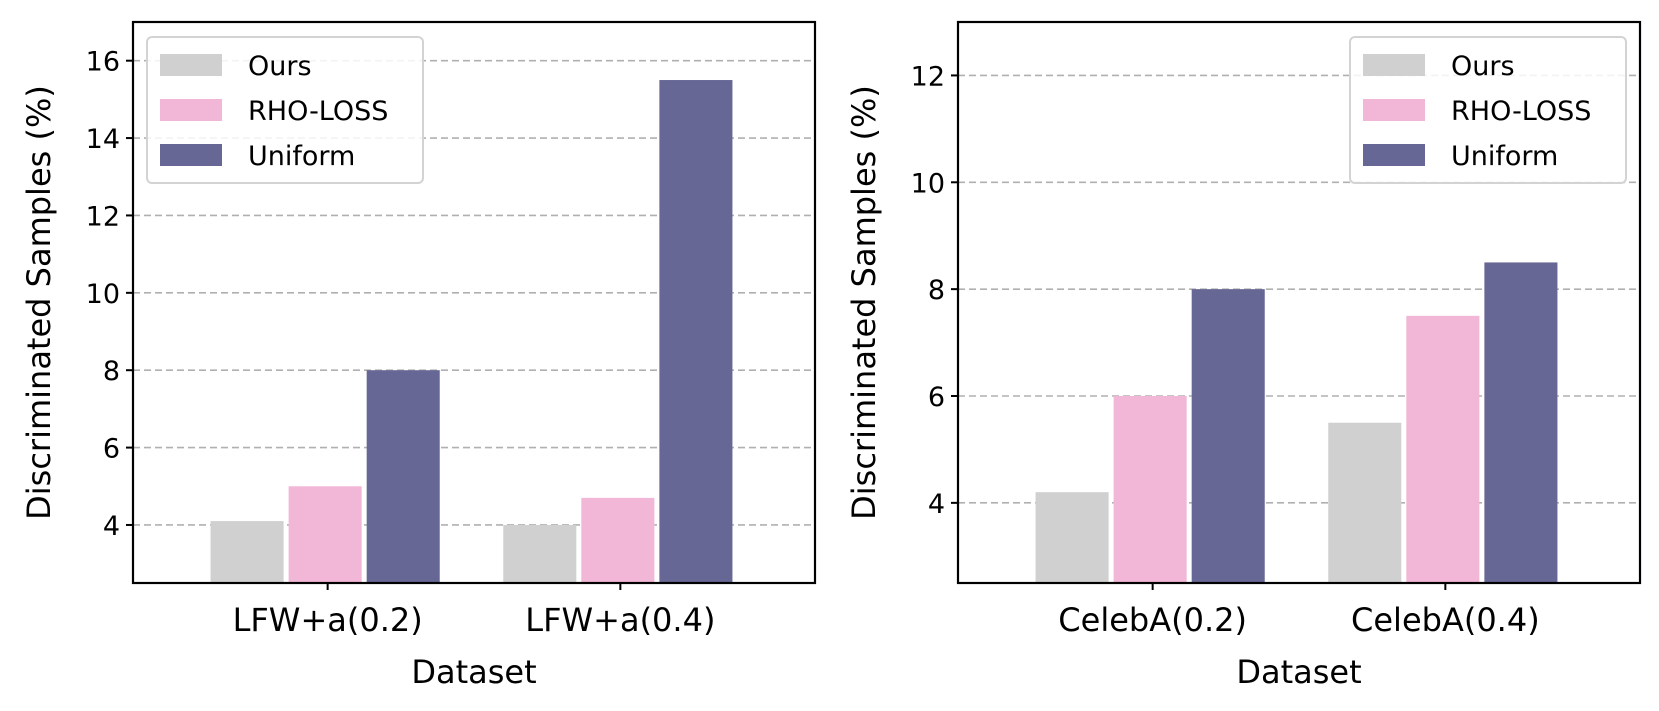 The width and height of the screenshot is (1659, 711). I want to click on x-category-label: CelebA(0.4), so click(1445, 620).